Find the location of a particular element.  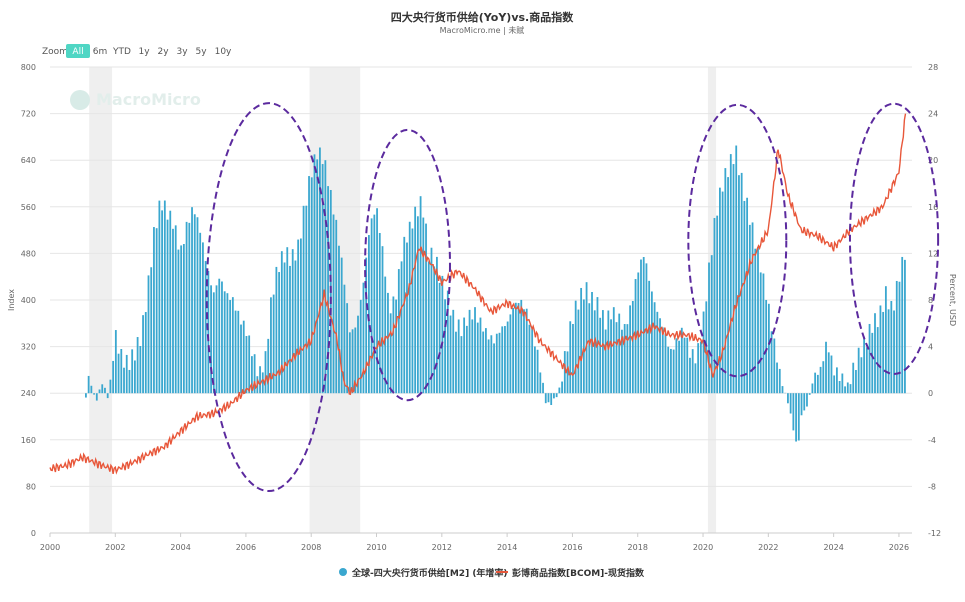

zoom-option-all: All is located at coordinates (77, 52).